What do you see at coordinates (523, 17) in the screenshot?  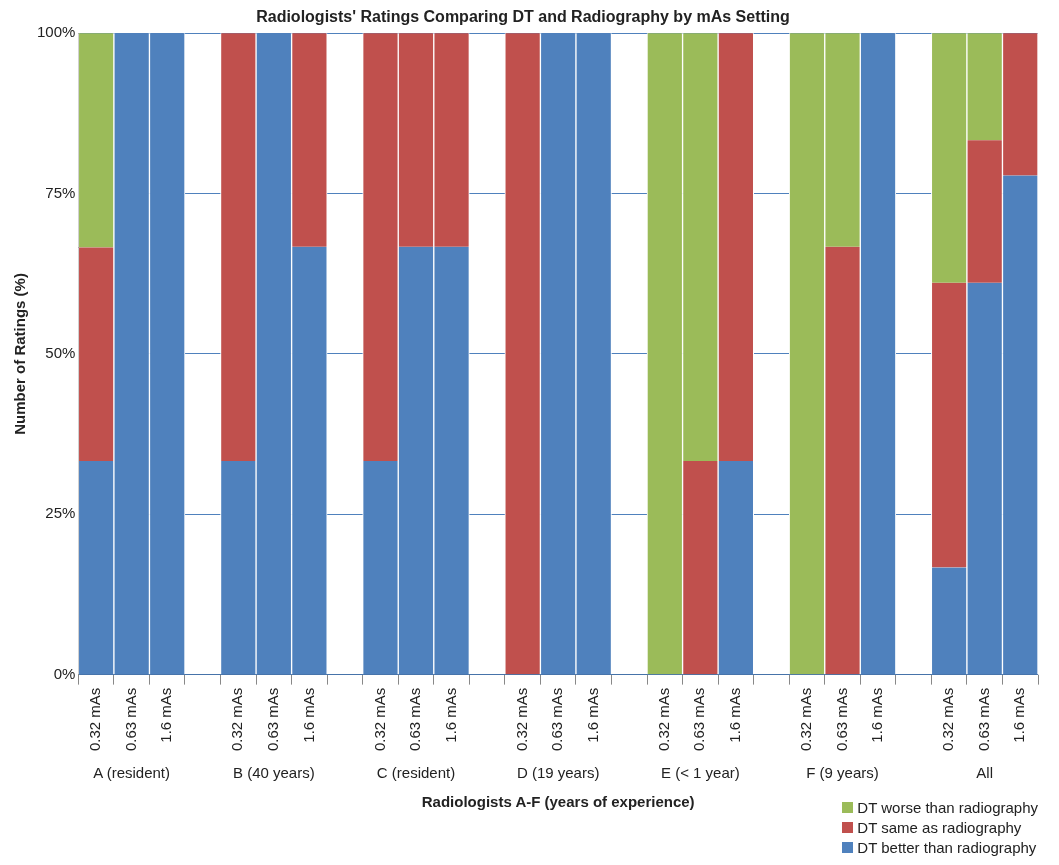 I see `chart-title: Radiologists' Ratings Comparing DT and Radiography by mAs Setting` at bounding box center [523, 17].